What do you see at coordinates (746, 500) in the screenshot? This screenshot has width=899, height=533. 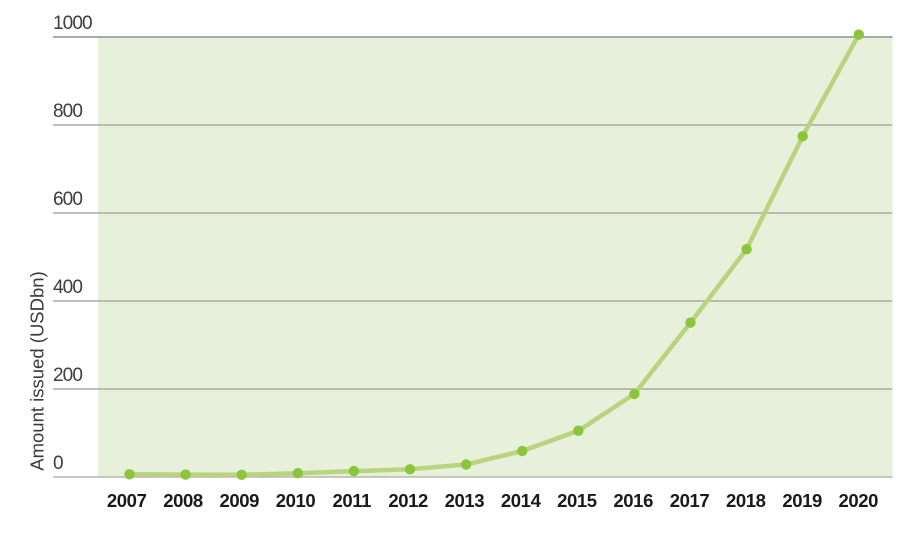 I see `svg-text: 2018` at bounding box center [746, 500].